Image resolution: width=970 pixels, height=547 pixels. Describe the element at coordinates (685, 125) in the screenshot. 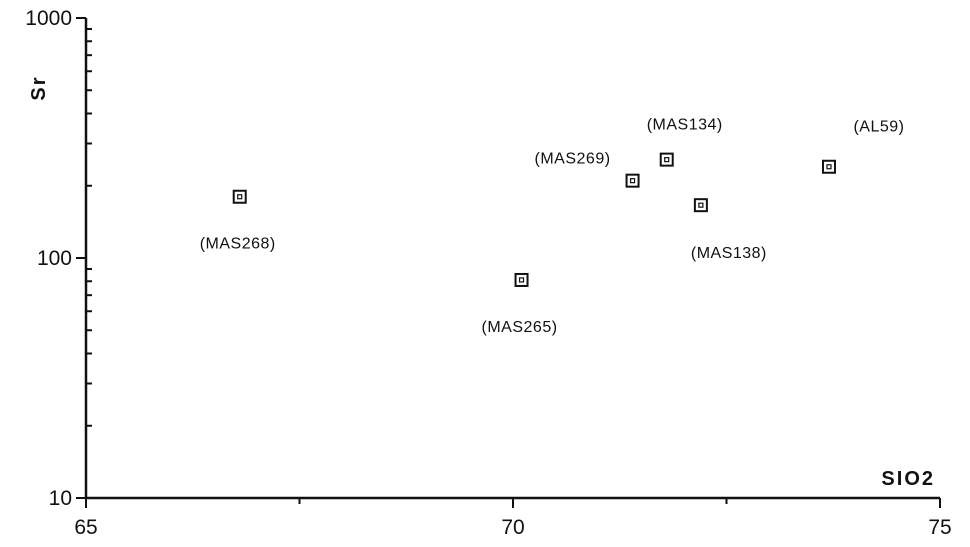

I see `point-label: (MAS134)` at that location.